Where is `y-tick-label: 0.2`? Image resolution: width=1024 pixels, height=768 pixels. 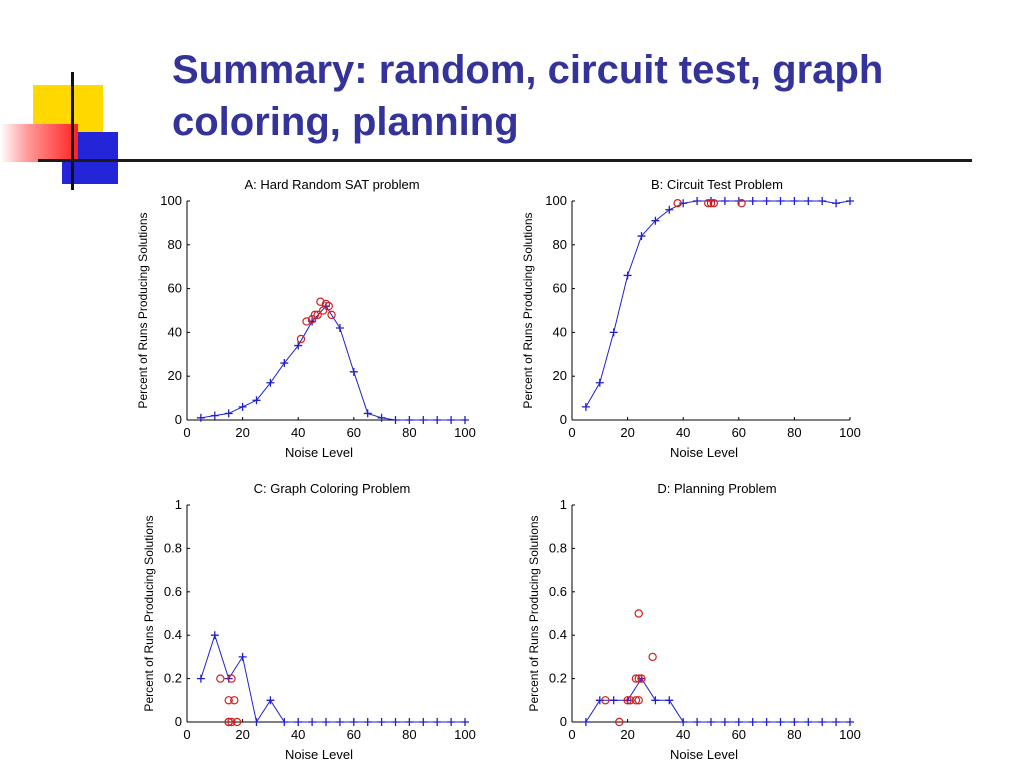 y-tick-label: 0.2 is located at coordinates (558, 678).